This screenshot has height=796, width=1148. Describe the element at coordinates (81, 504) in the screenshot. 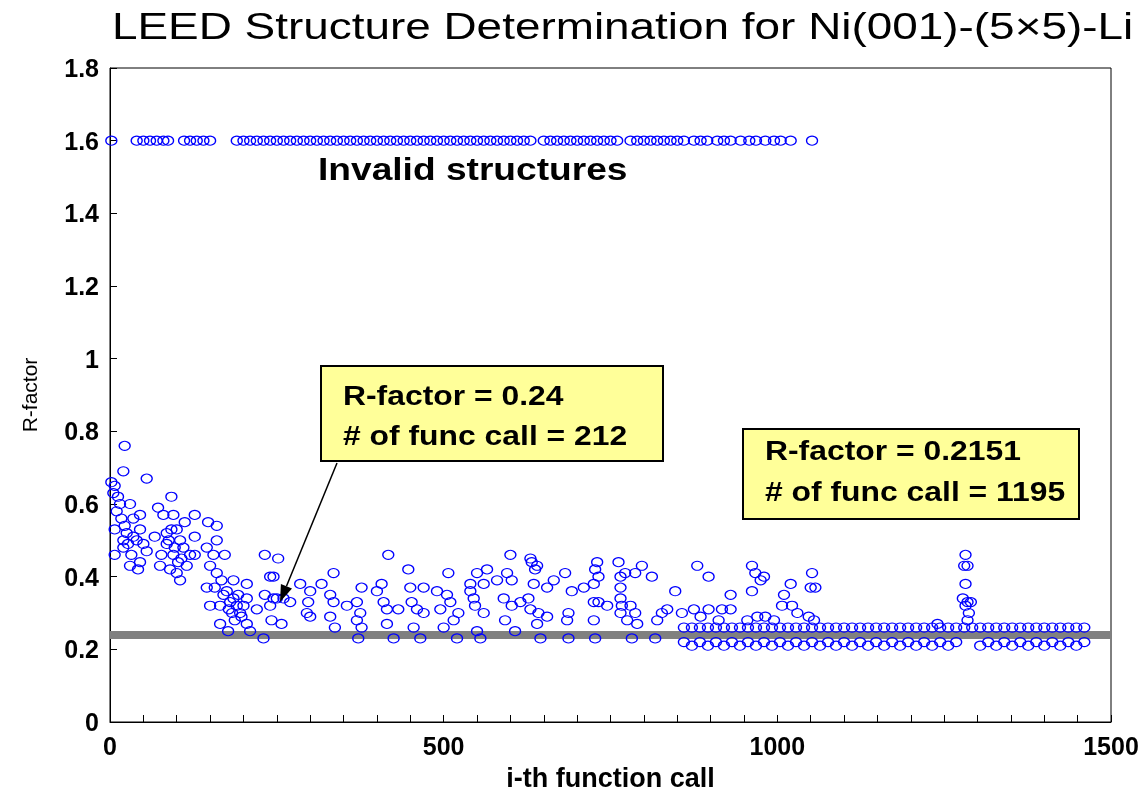

I see `y-tick-label: 0.6` at that location.